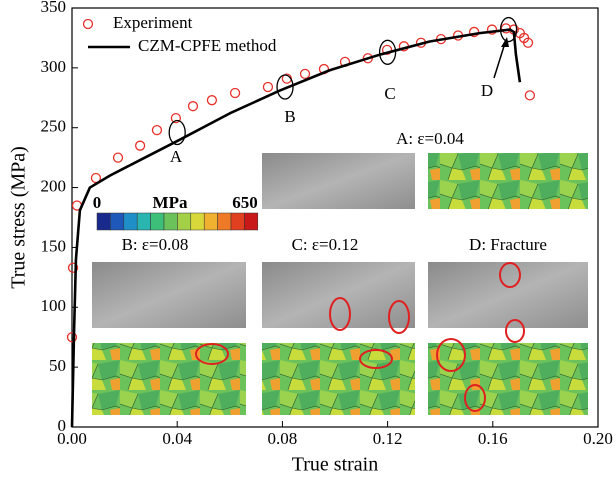 The width and height of the screenshot is (616, 488). Describe the element at coordinates (499, 60) in the screenshot. I see `annotation-arrow` at that location.